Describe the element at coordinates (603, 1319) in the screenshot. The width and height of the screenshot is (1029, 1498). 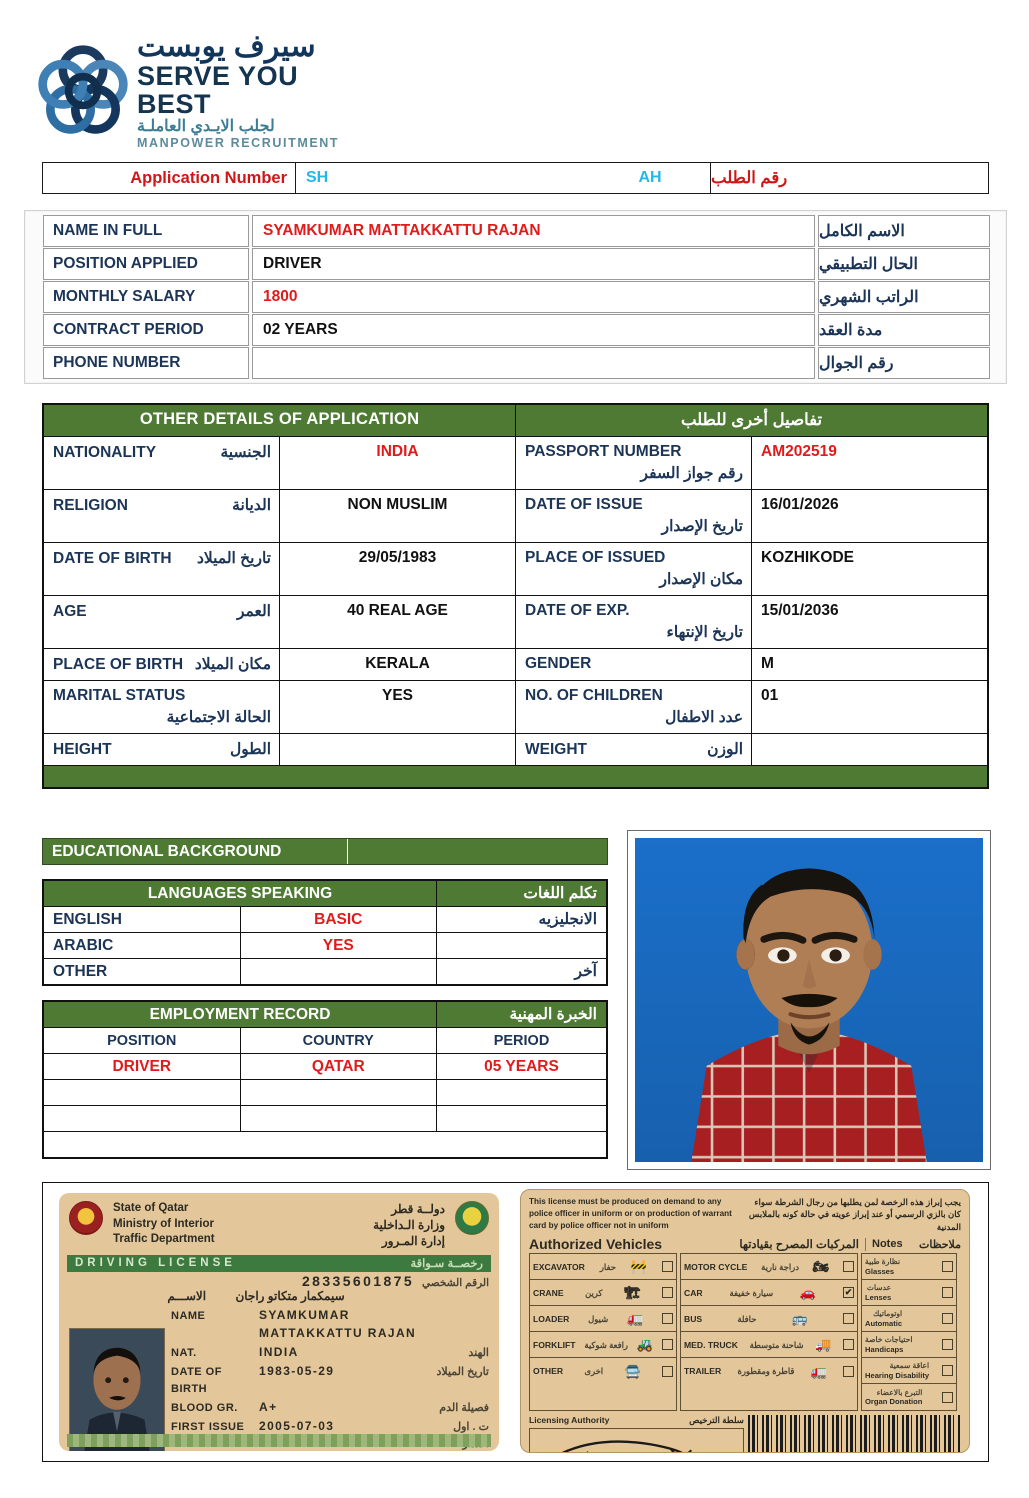
I see `vehicle-category-row: LOADER شيول 🚛` at that location.